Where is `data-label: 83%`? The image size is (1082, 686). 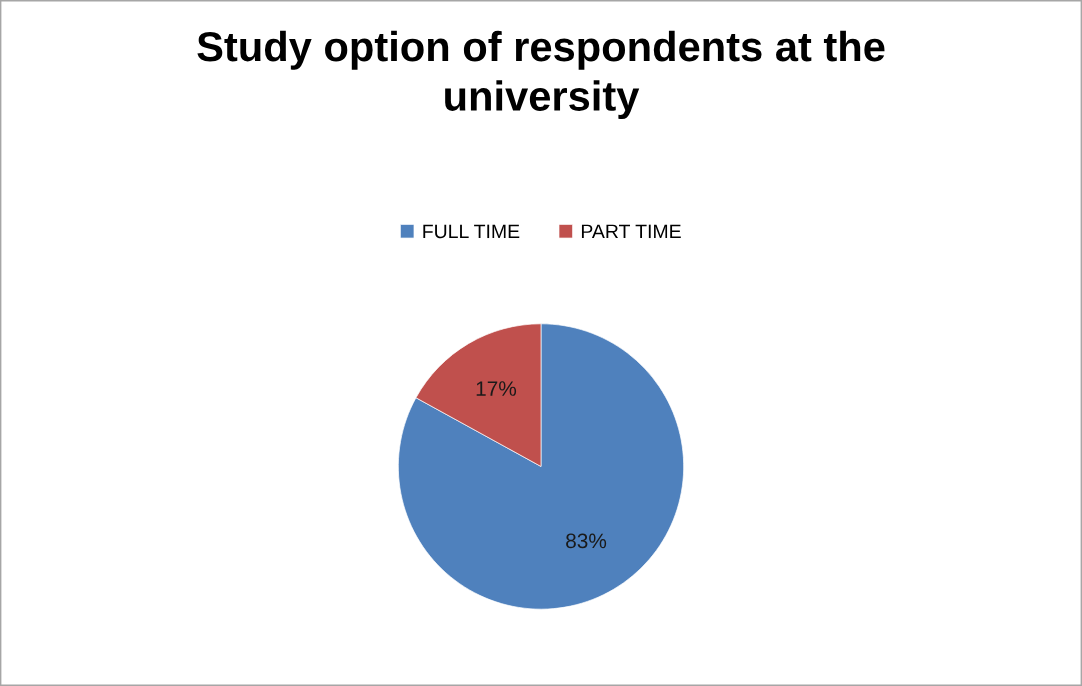 data-label: 83% is located at coordinates (586, 541).